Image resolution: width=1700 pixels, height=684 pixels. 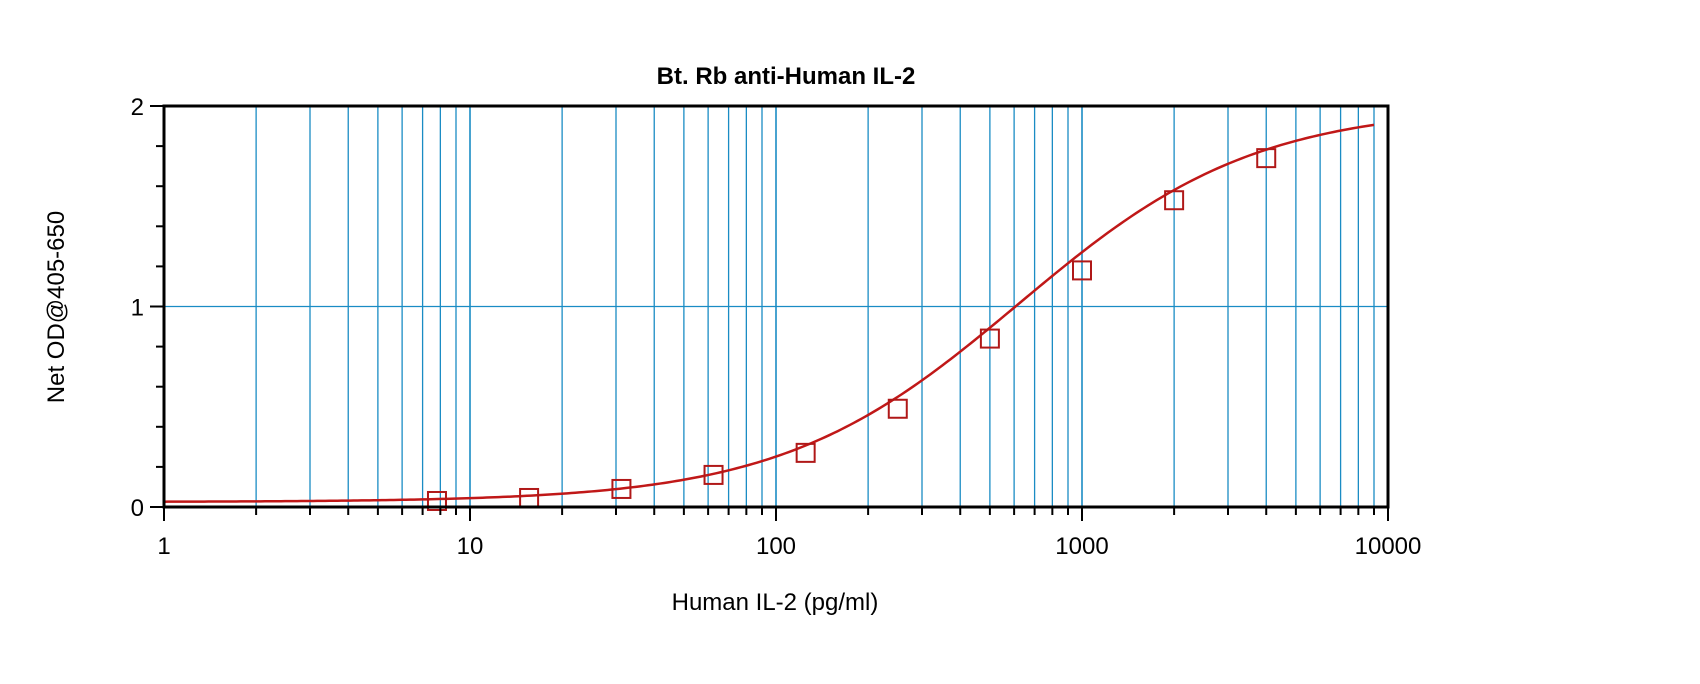 I want to click on y-tick-label: 0, so click(x=137, y=508).